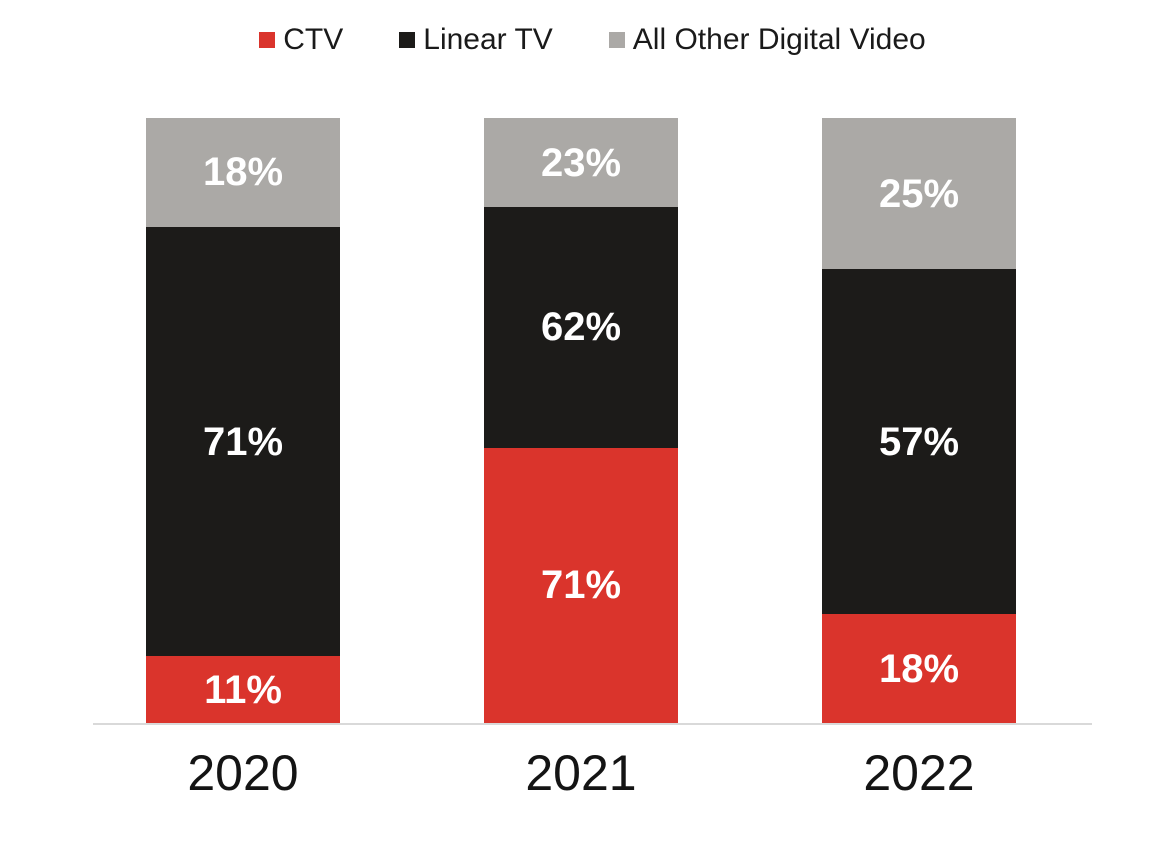 The width and height of the screenshot is (1154, 848). Describe the element at coordinates (779, 39) in the screenshot. I see `legend-label-all-other-digital-video: All Other Digital Video` at that location.